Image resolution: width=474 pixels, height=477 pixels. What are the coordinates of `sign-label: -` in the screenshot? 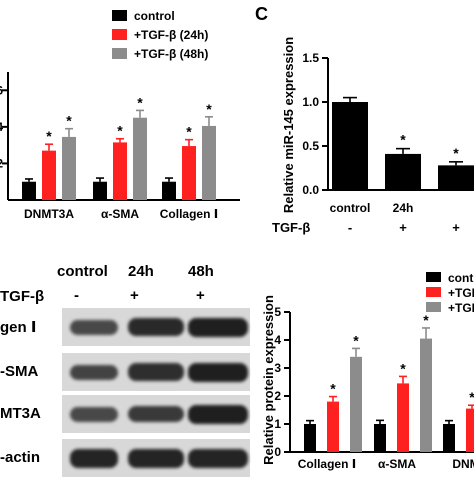 It's located at (350, 227).